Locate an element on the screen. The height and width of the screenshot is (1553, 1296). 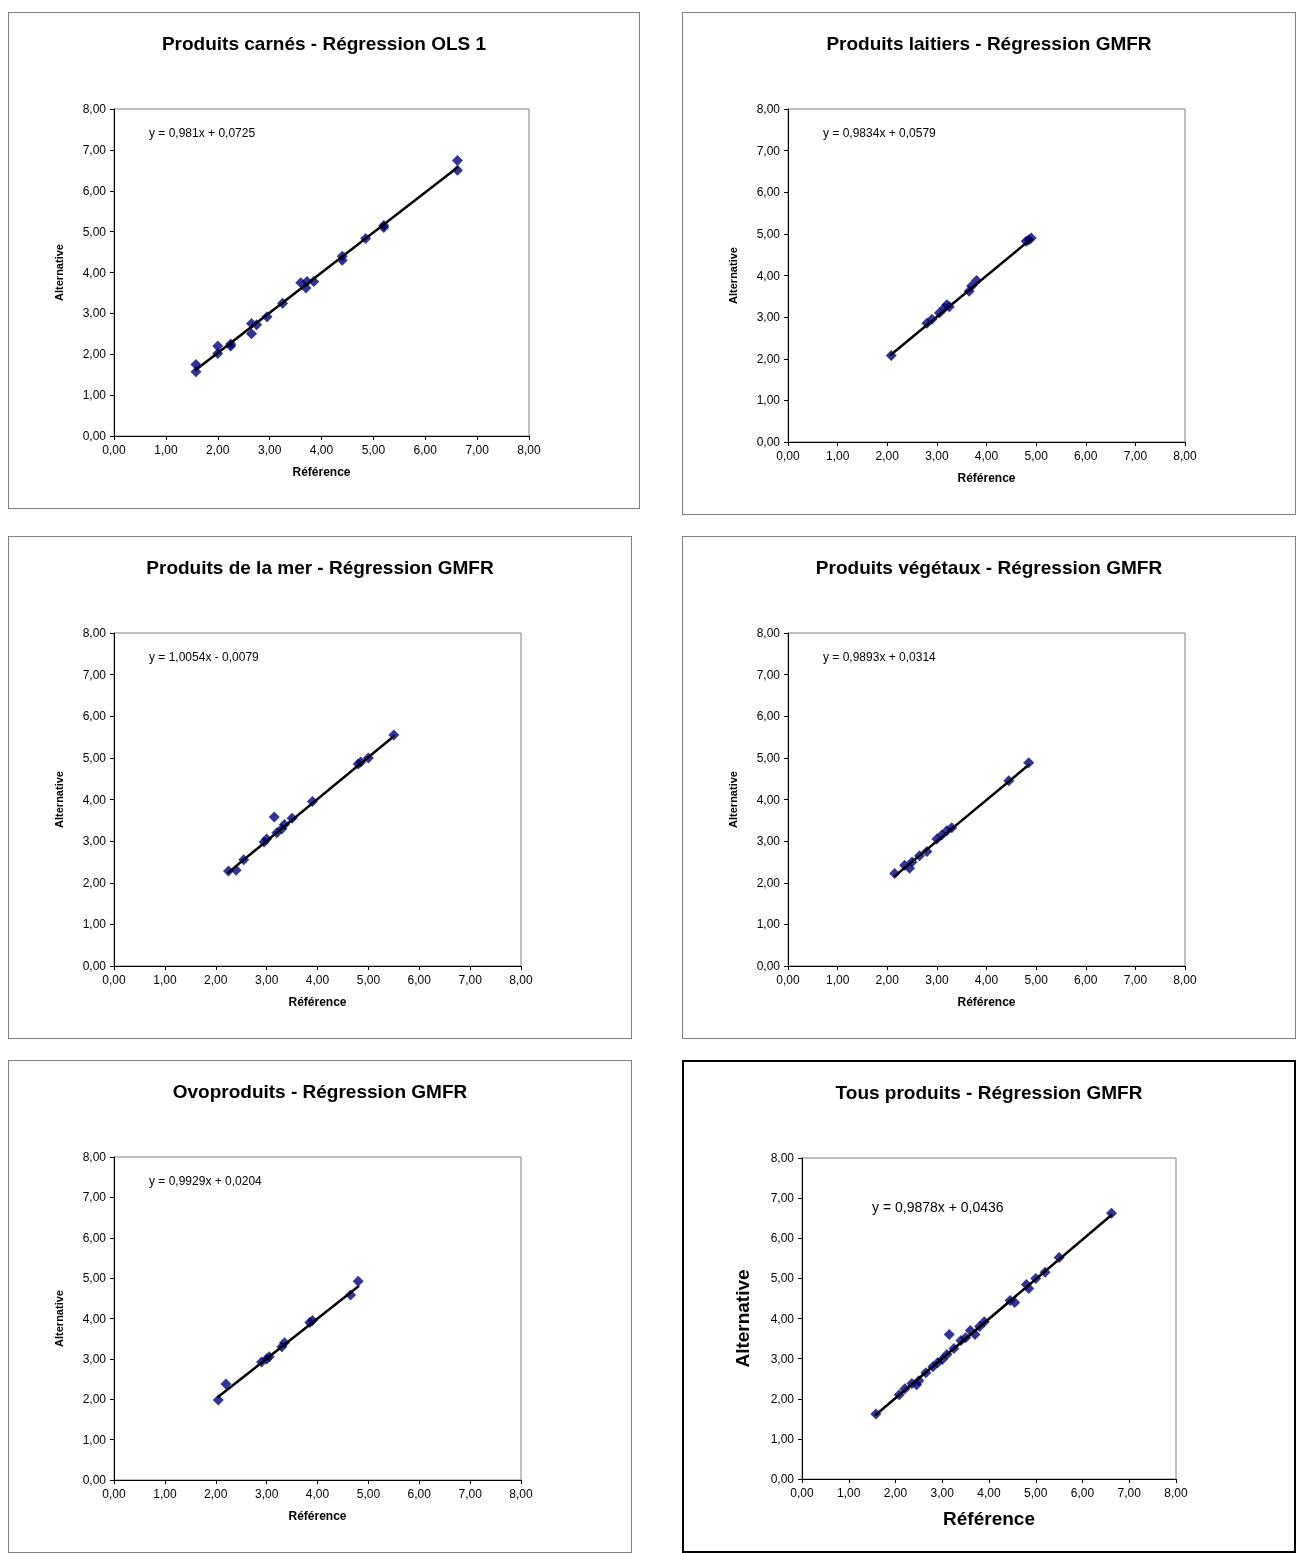
annotation: y = 1,0054x - 0,0079 is located at coordinates (204, 657).